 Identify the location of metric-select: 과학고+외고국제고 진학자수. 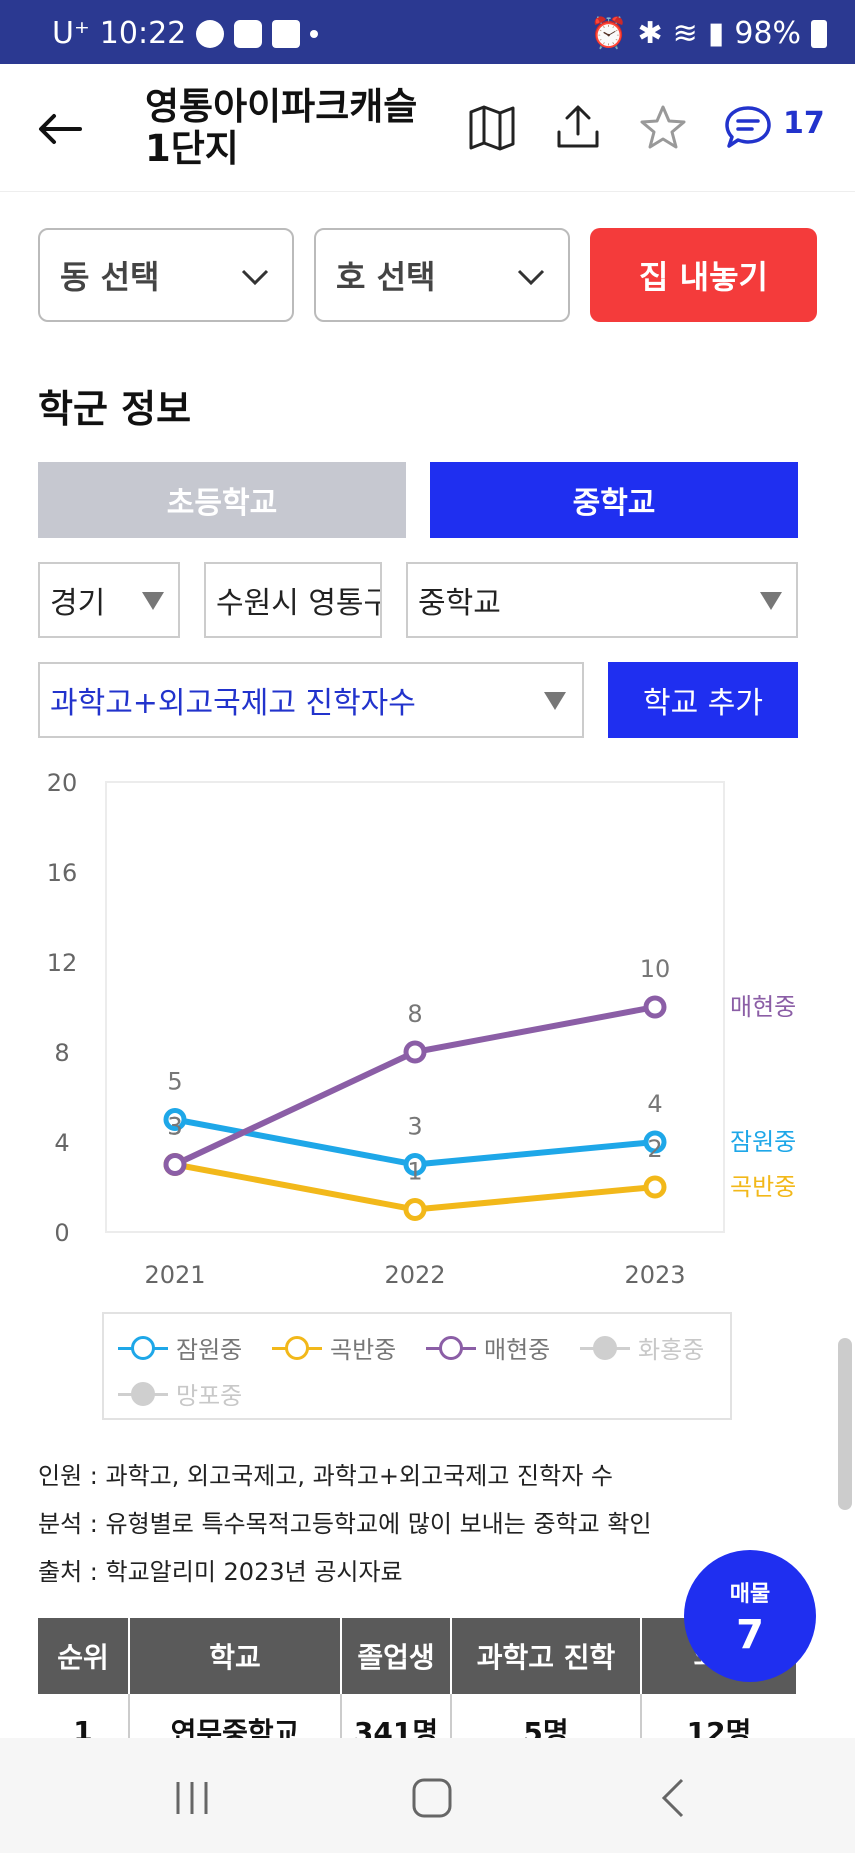
(311, 700).